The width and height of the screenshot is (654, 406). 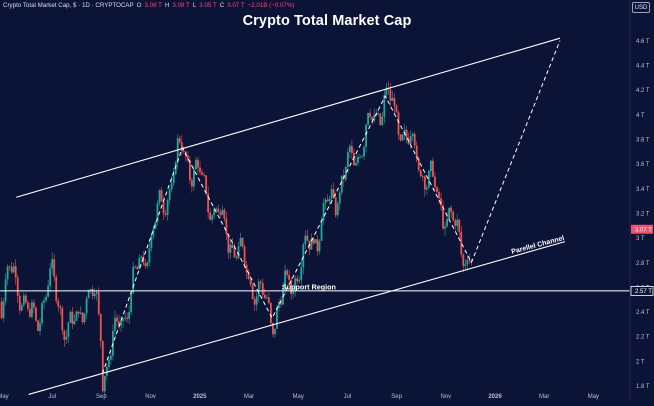 What do you see at coordinates (643, 338) in the screenshot?
I see `y-tick-label: 2.2 T` at bounding box center [643, 338].